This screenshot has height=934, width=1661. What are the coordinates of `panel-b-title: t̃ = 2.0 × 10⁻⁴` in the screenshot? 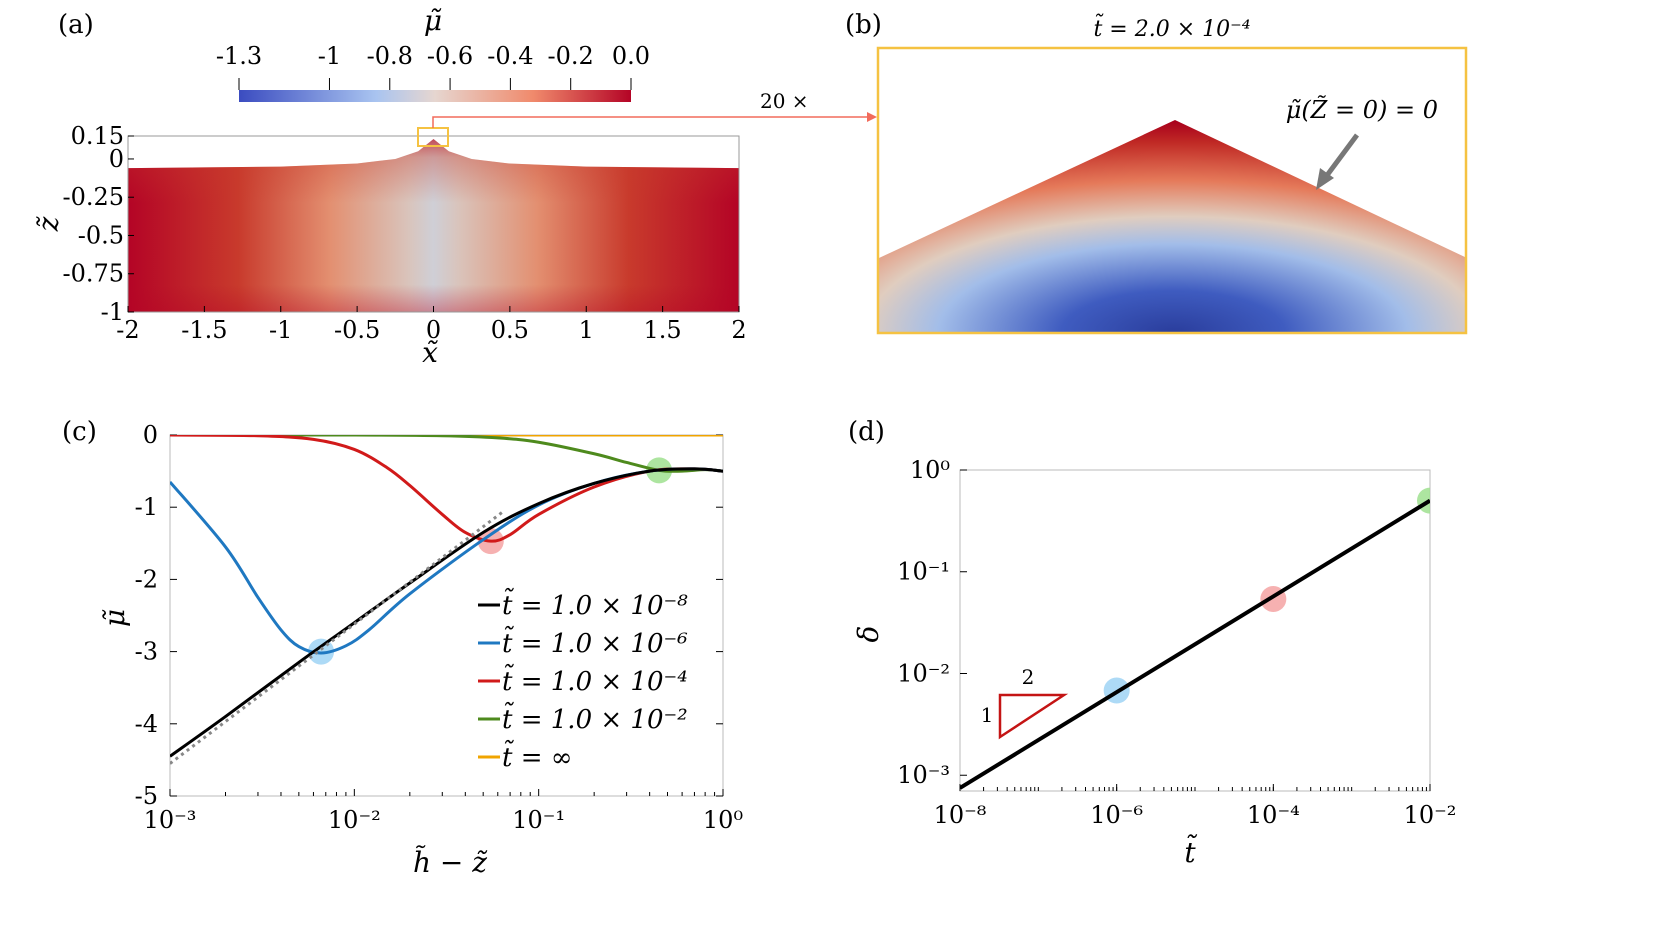 It's located at (1171, 27).